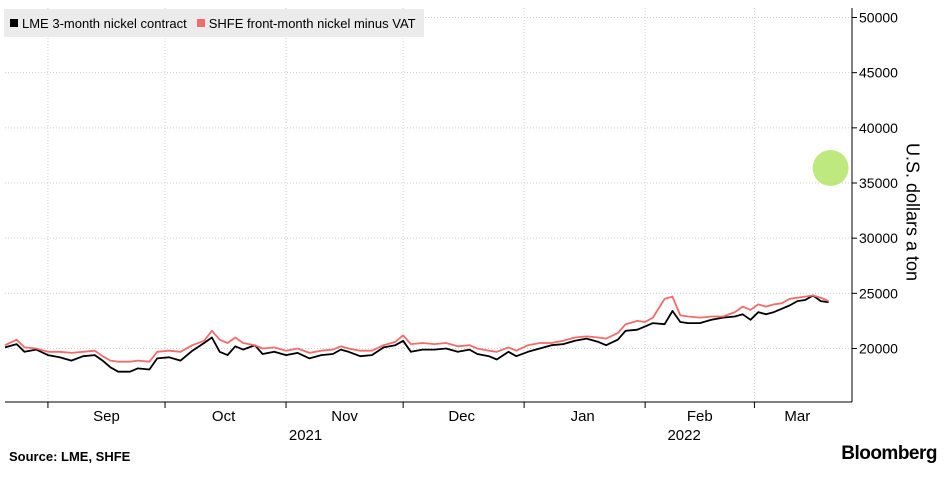  What do you see at coordinates (912, 212) in the screenshot?
I see `y-axis-title: U.S. dollars a ton` at bounding box center [912, 212].